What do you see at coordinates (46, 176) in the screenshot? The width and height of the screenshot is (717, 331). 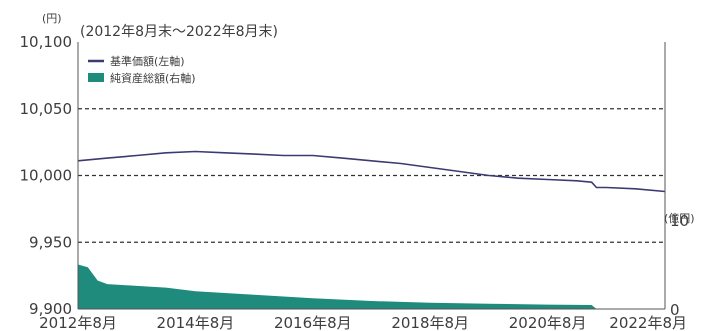 I see `left-tick-label: 10,000` at bounding box center [46, 176].